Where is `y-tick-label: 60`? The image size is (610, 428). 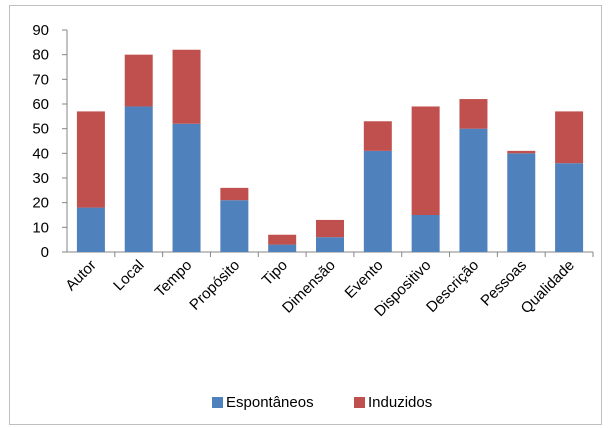
y-tick-label: 60 is located at coordinates (40, 104).